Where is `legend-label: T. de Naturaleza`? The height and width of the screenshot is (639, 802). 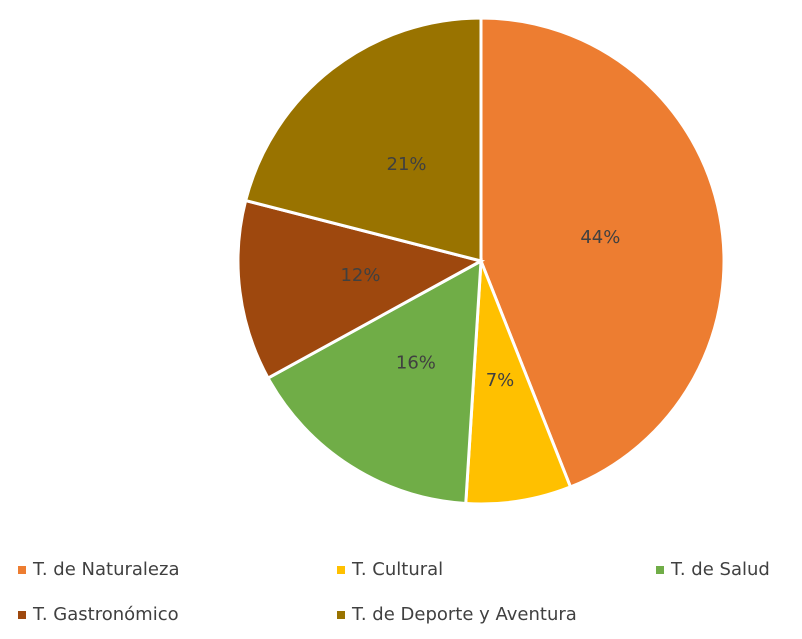
legend-label: T. de Naturaleza is located at coordinates (105, 569).